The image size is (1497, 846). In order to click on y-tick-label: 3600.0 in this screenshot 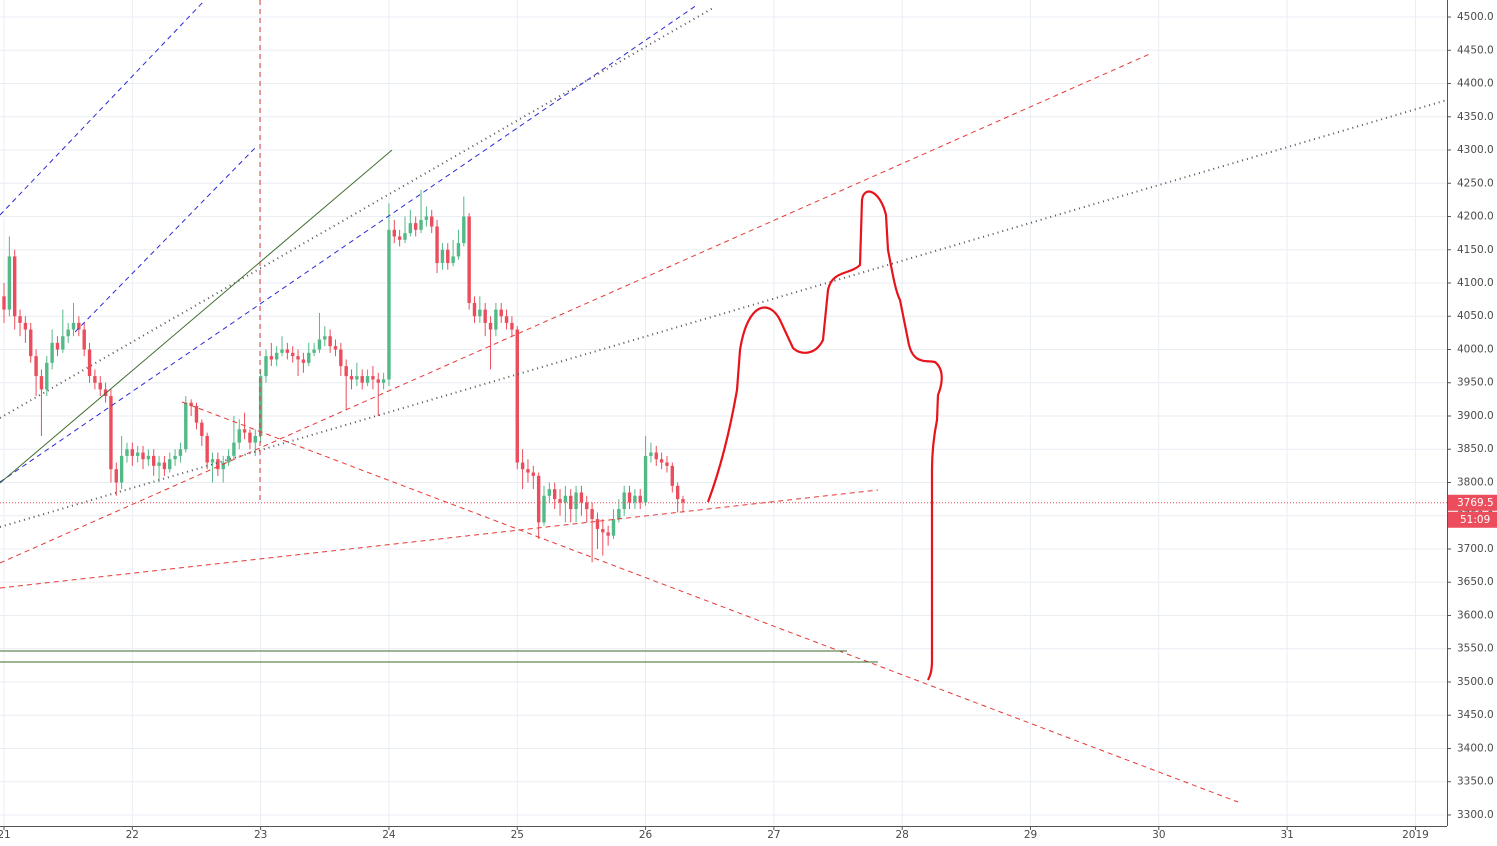, I will do `click(1475, 615)`.